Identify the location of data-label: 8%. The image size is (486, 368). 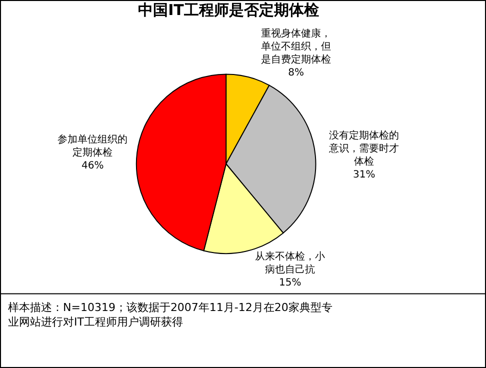
(296, 73).